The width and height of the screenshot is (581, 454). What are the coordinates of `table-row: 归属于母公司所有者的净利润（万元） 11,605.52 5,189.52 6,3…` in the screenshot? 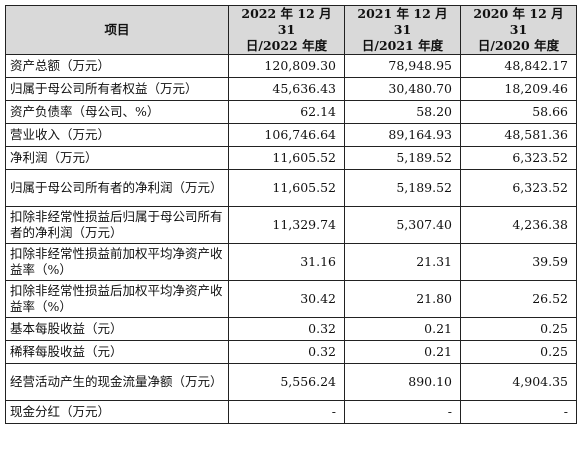 It's located at (291, 188).